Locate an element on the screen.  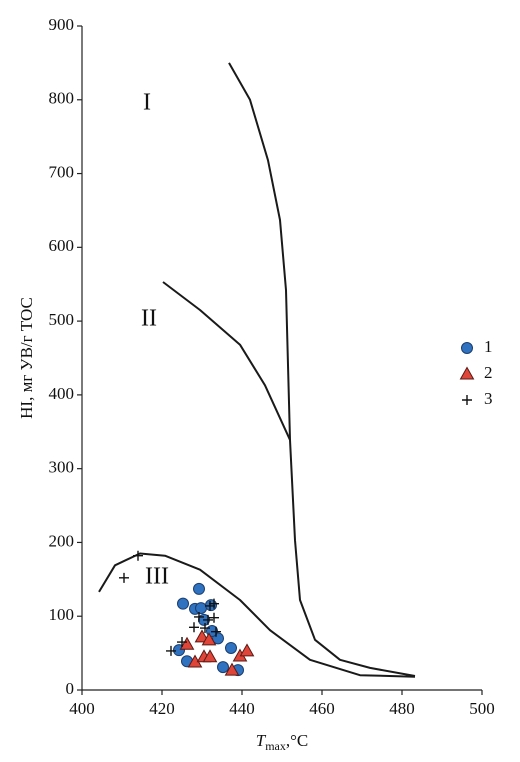
y-tick-label: 0 is located at coordinates (70, 688).